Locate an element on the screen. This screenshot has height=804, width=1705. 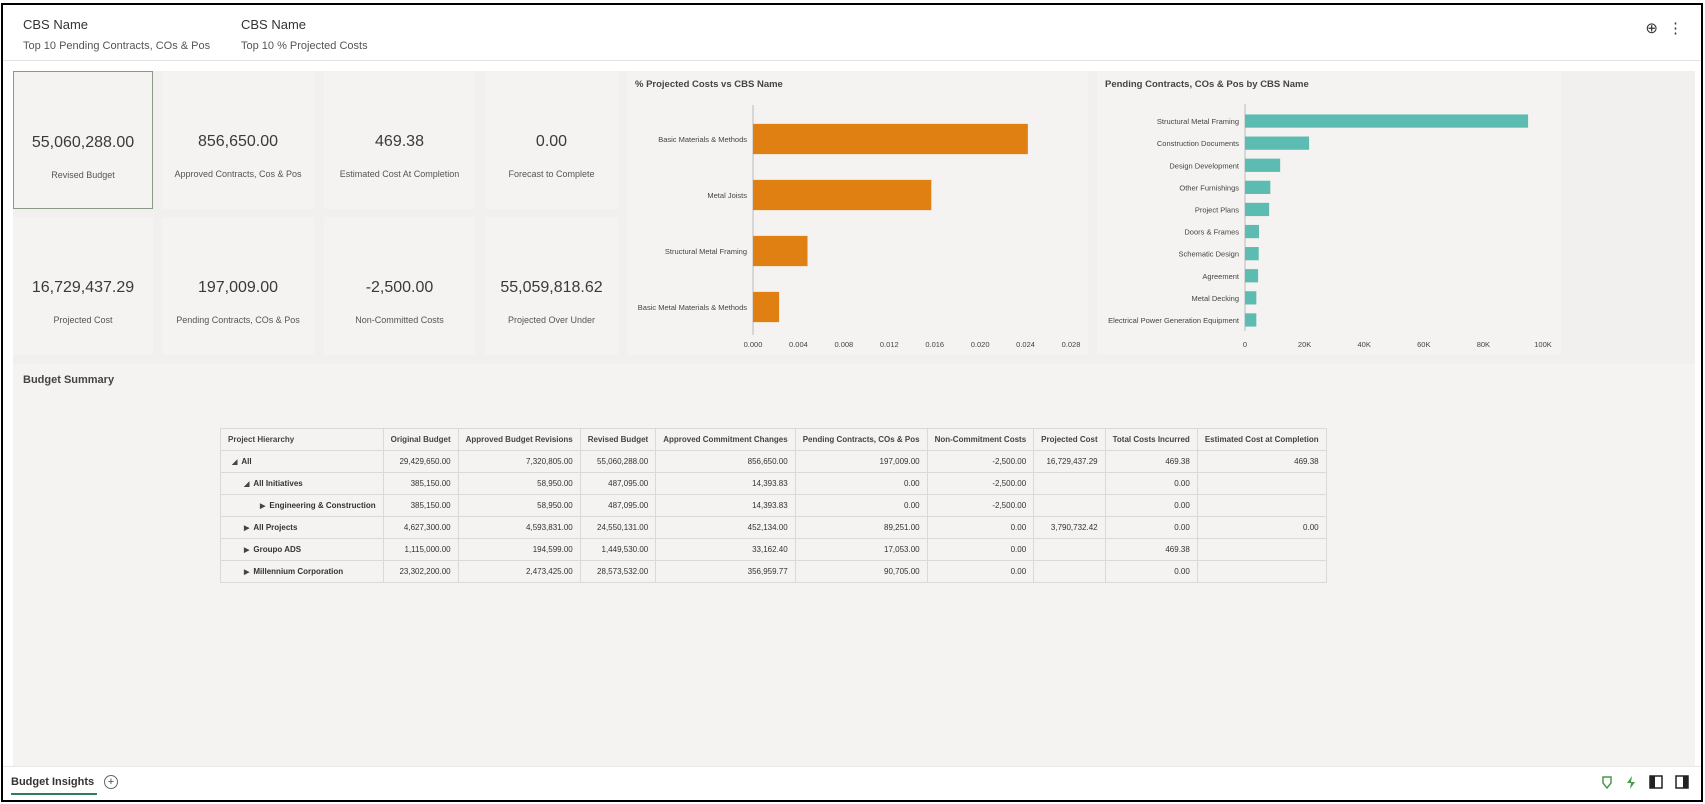
column-header: Project Hierarchy is located at coordinates (302, 439).